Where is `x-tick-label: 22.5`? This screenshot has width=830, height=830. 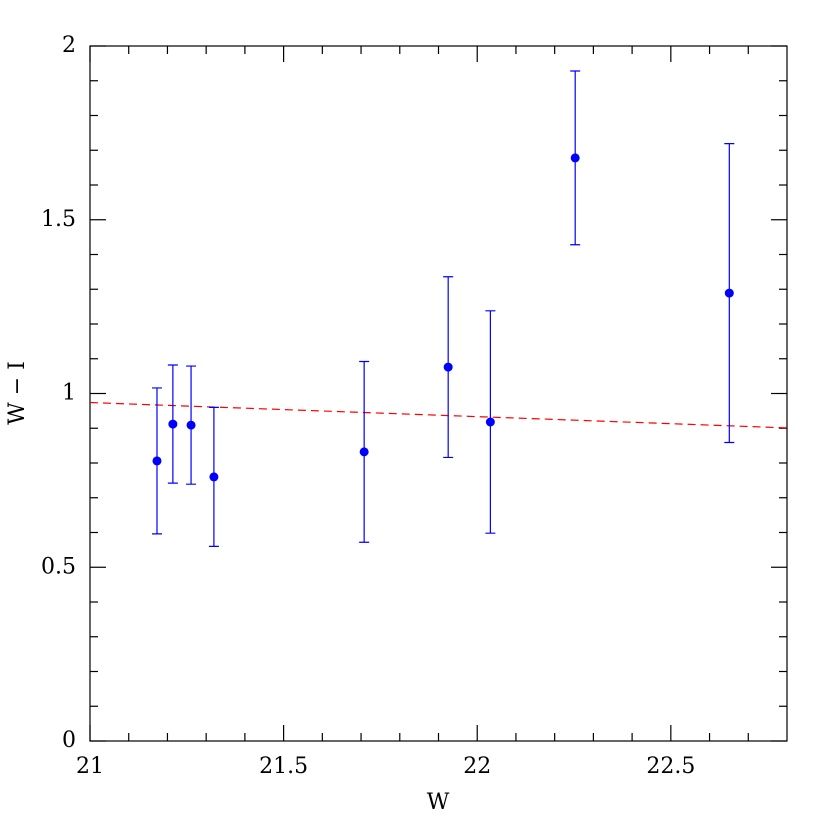 x-tick-label: 22.5 is located at coordinates (670, 766).